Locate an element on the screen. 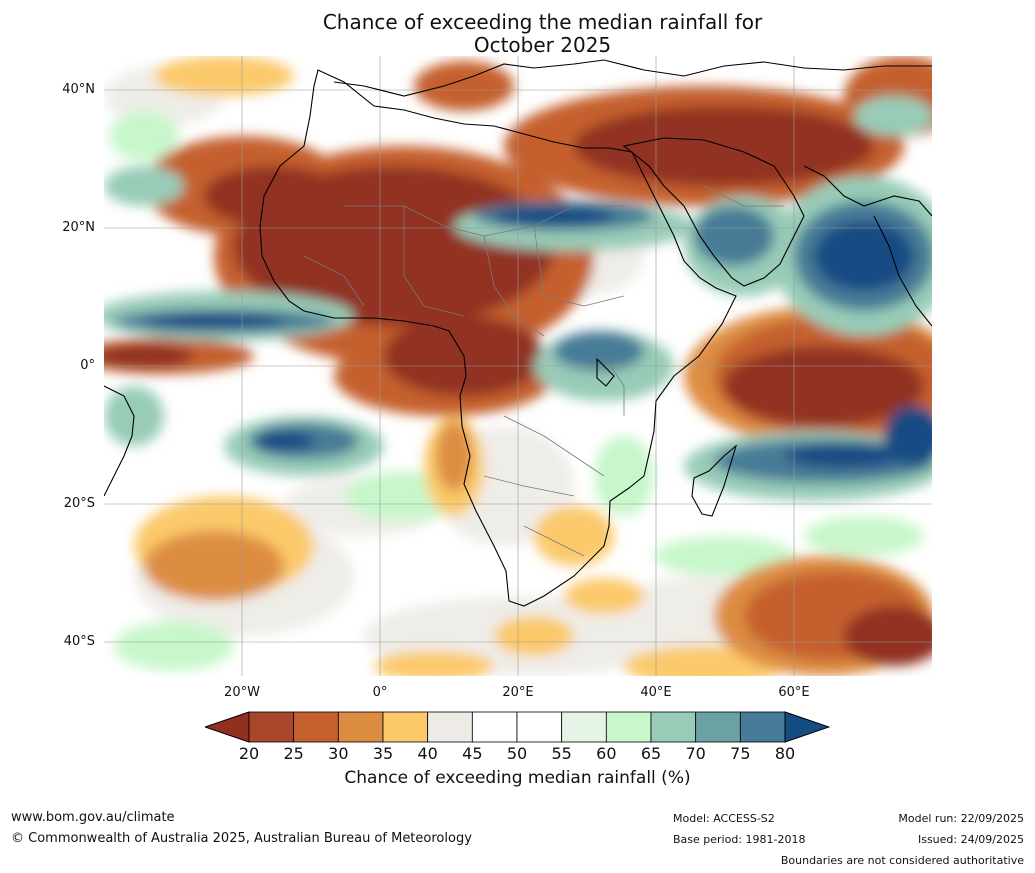 The height and width of the screenshot is (873, 1035). legend-tick-label: 75 is located at coordinates (740, 753).